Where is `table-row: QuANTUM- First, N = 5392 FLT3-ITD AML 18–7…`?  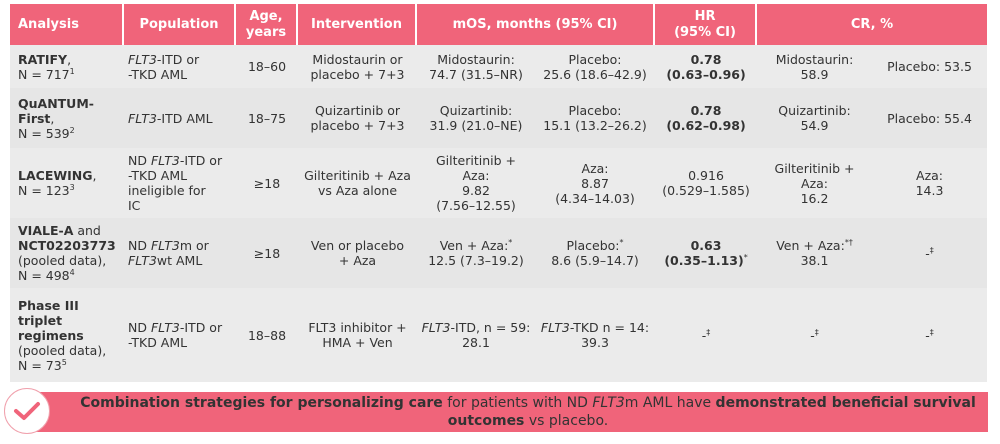
table-row: QuANTUM- First, N = 5392 FLT3-ITD AML 18–7… is located at coordinates (499, 118).